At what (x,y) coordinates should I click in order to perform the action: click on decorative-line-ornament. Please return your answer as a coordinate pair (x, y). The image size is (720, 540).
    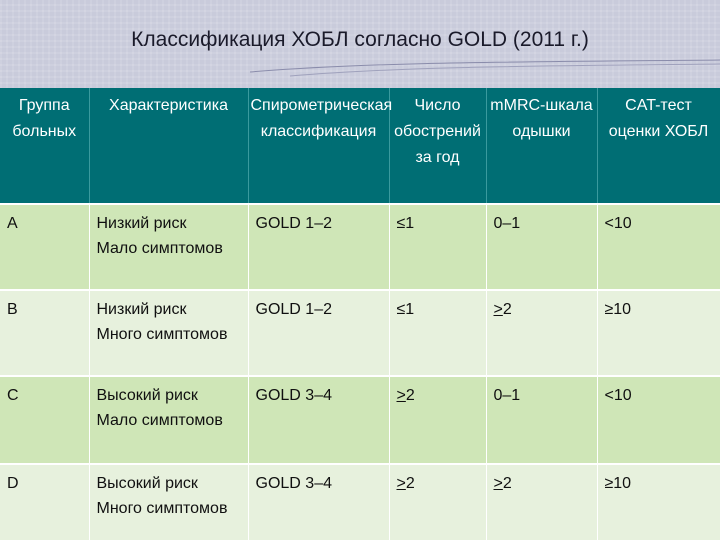
    Looking at the image, I should click on (485, 68).